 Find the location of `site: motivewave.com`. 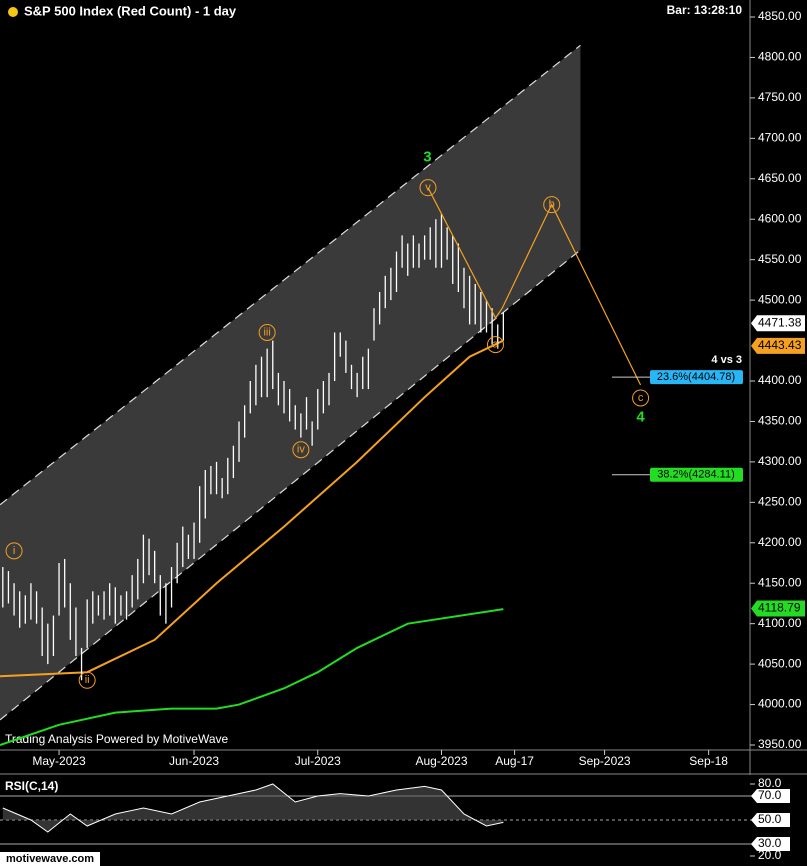

site: motivewave.com is located at coordinates (50, 859).